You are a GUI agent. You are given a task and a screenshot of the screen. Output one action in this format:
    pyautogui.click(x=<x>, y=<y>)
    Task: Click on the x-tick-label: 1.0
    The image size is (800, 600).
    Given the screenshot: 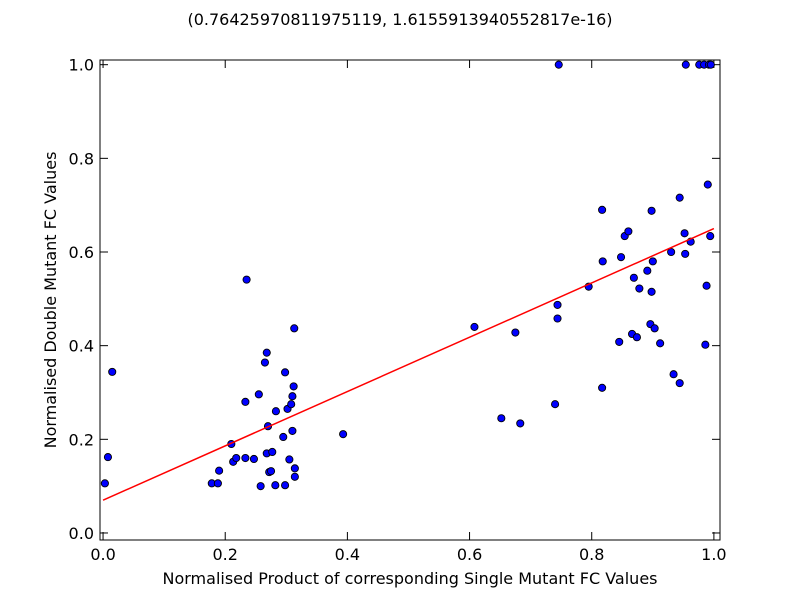 What is the action you would take?
    pyautogui.click(x=713, y=554)
    